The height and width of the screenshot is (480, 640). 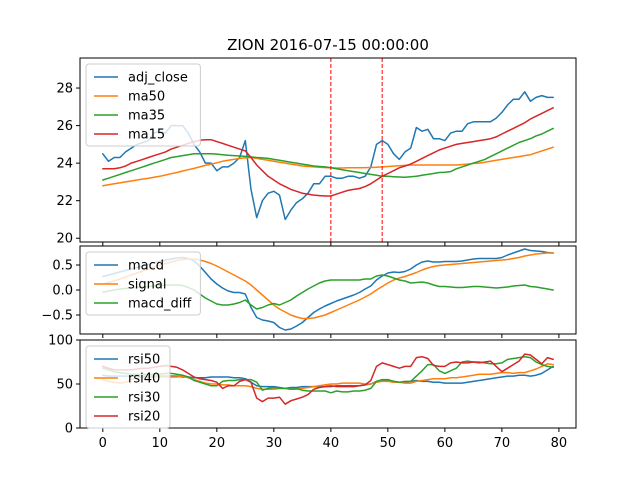 I want to click on series-line-rsi40, so click(x=328, y=377).